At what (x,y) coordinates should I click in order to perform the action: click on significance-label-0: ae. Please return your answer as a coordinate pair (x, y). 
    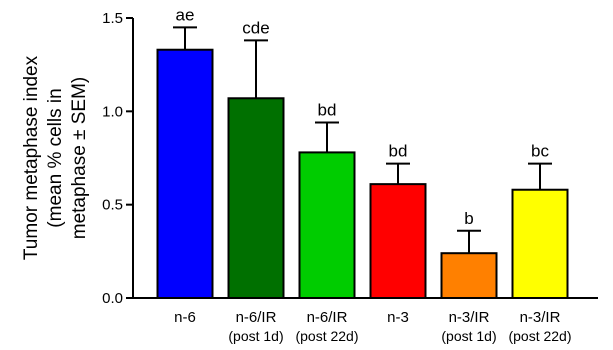
    Looking at the image, I should click on (185, 14).